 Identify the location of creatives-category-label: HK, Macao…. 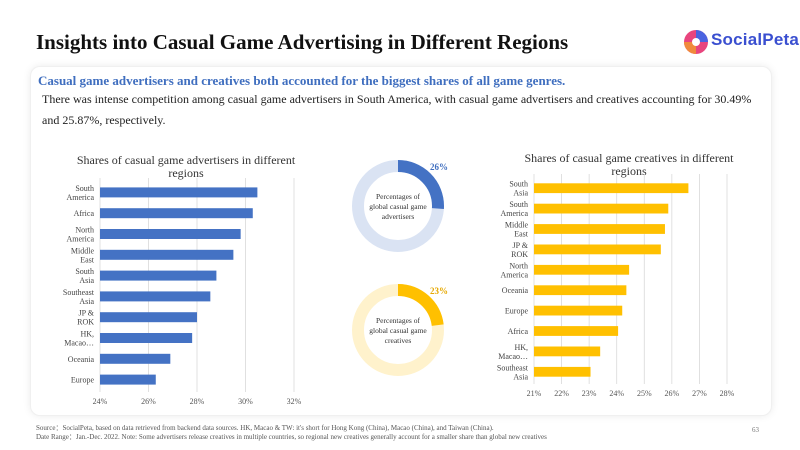
(513, 352).